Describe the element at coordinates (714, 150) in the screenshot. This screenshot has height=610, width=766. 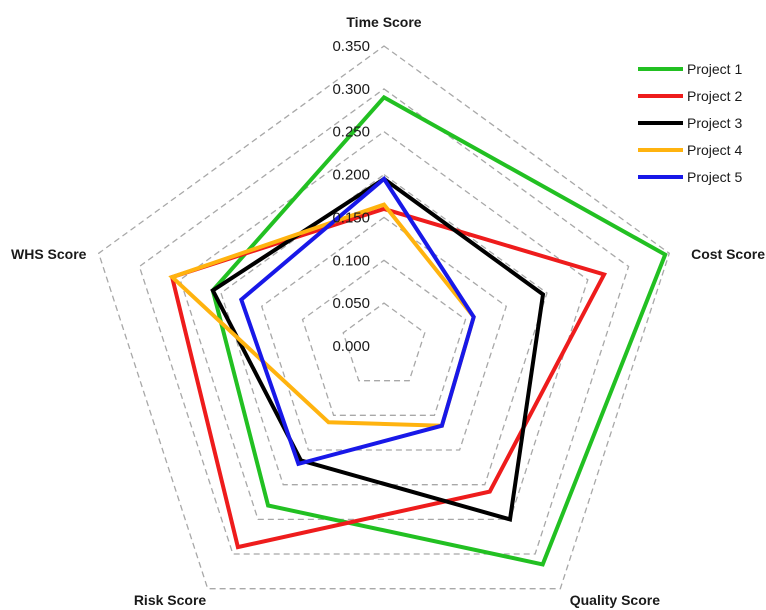
I see `legend-label-4: Project 4` at that location.